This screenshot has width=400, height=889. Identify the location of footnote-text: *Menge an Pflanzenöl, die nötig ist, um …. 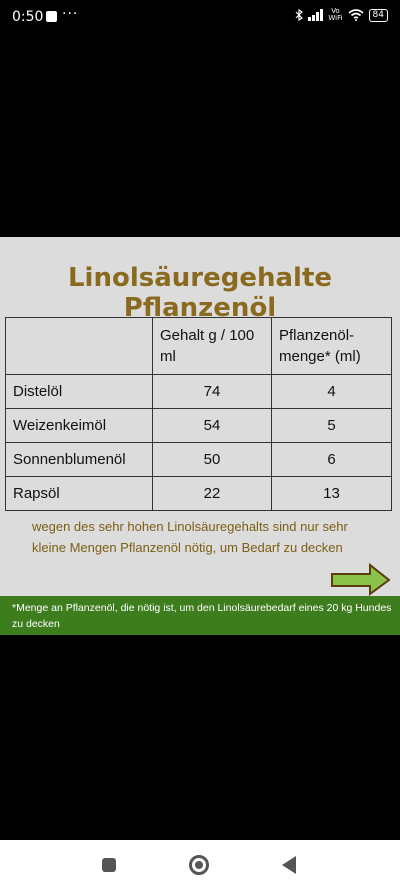
(202, 616).